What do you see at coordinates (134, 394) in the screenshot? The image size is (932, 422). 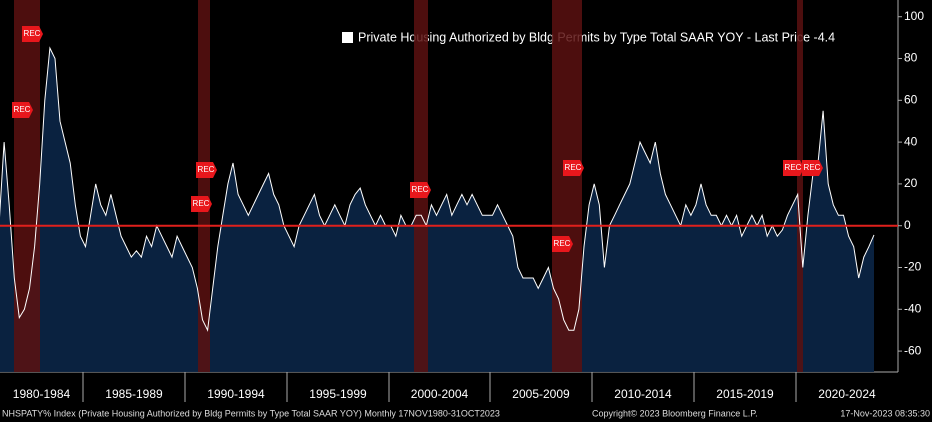 I see `x-tick-label: 1985-1989` at bounding box center [134, 394].